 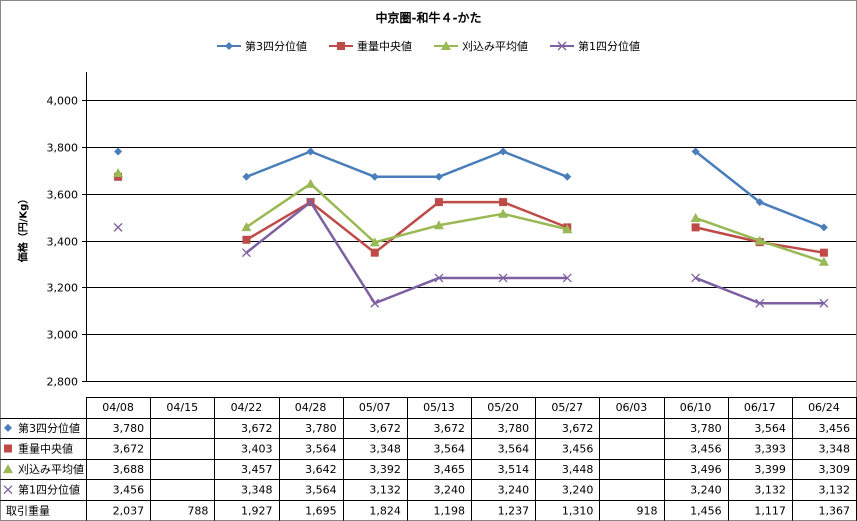 I want to click on data-label: 1,456, so click(x=706, y=510).